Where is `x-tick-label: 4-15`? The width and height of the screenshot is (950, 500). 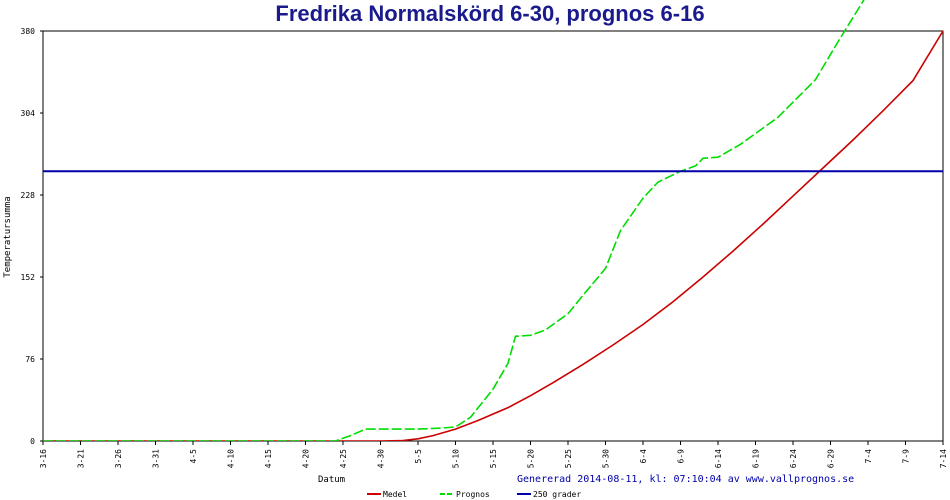
x-tick-label: 4-15 is located at coordinates (268, 458).